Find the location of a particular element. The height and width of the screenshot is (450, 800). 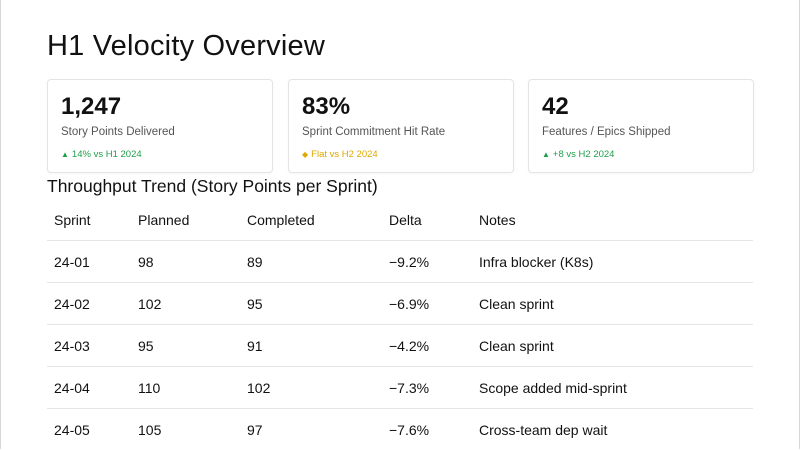

cell-planned: 95 is located at coordinates (185, 346).